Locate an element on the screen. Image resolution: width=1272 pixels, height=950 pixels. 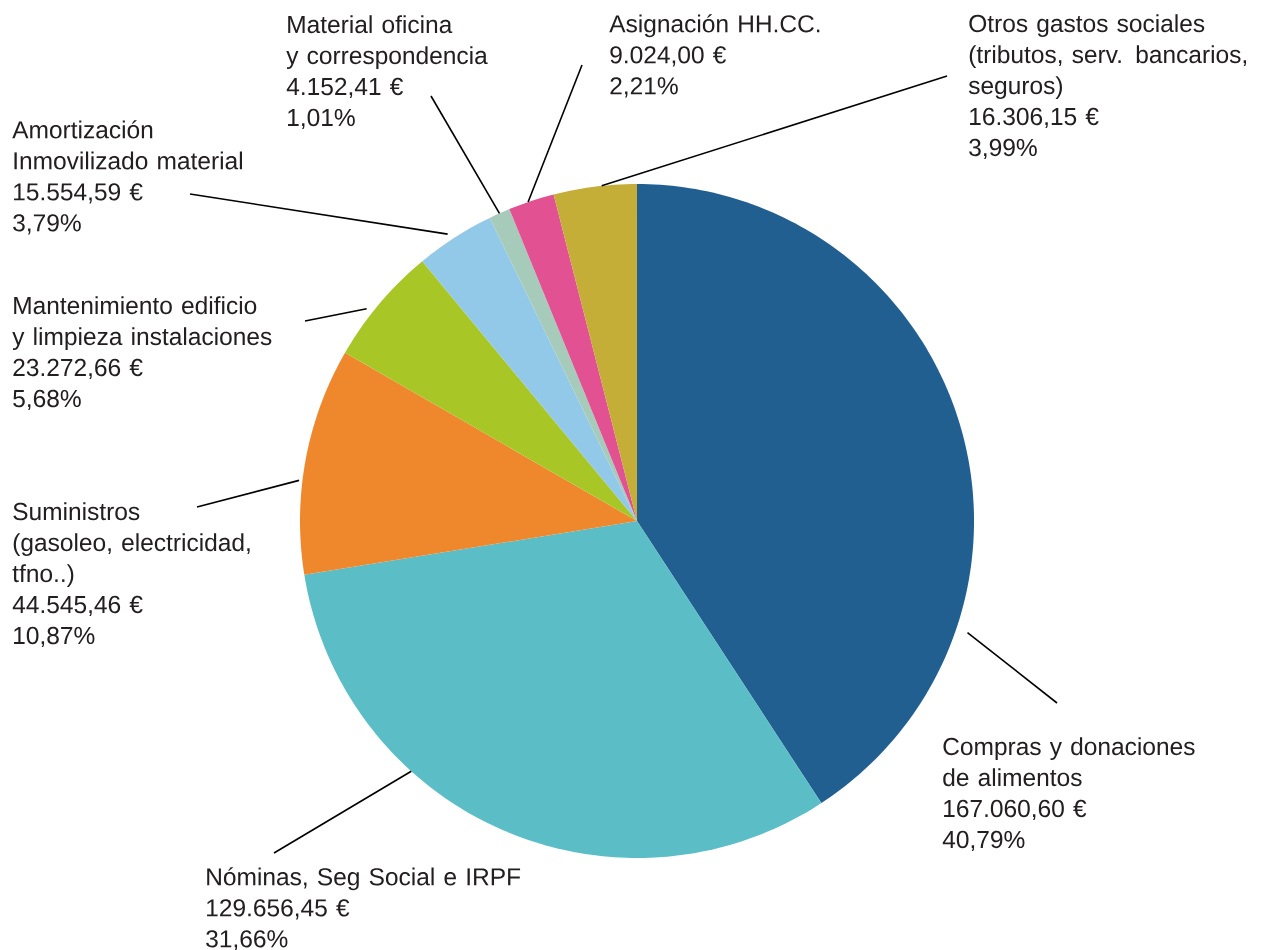
data-label: 44.545,46 € 10,87% is located at coordinates (77, 621).